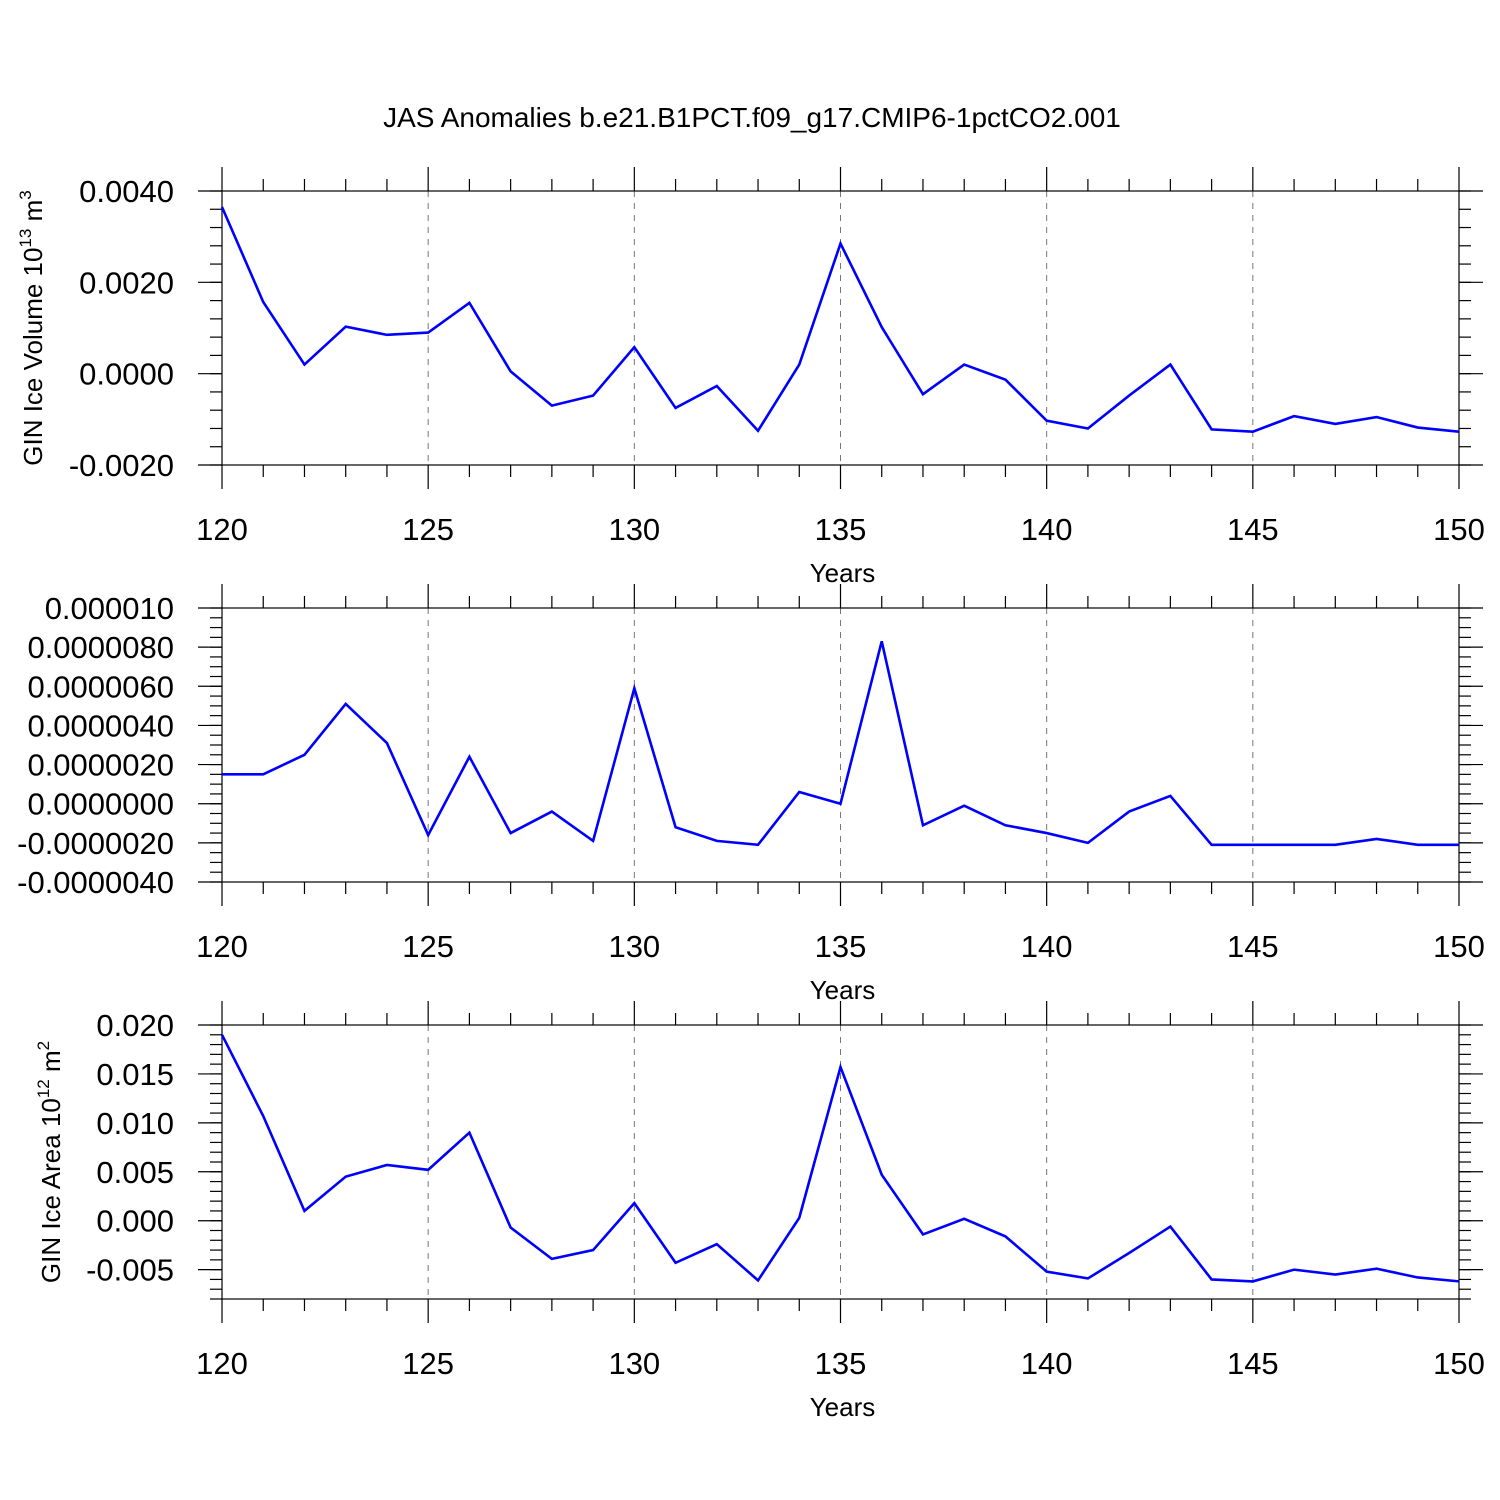 The width and height of the screenshot is (1500, 1500). I want to click on y-tick-label: 0.0000060, so click(100, 686).